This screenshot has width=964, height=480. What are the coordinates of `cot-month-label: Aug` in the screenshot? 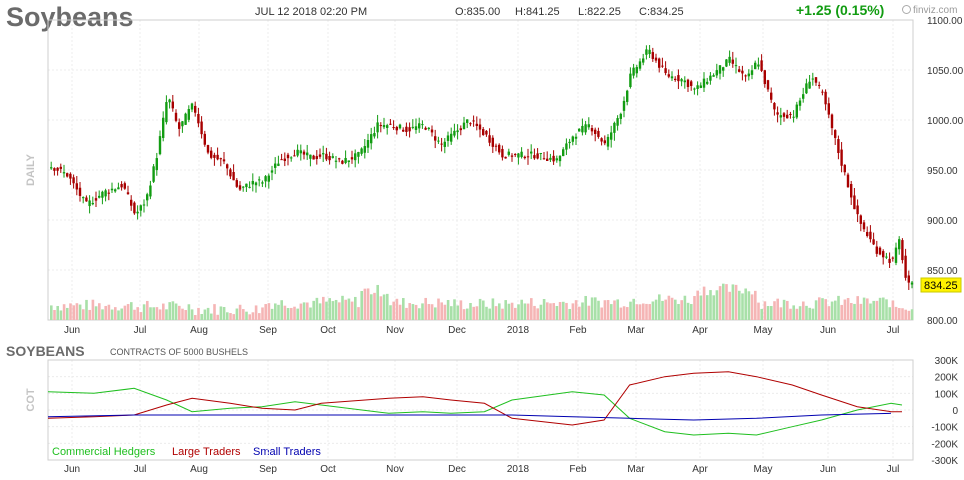 It's located at (199, 469).